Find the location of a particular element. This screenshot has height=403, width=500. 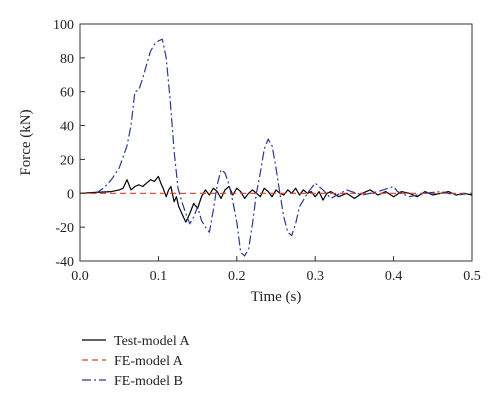

x-tick-label: 0.0 is located at coordinates (80, 276).